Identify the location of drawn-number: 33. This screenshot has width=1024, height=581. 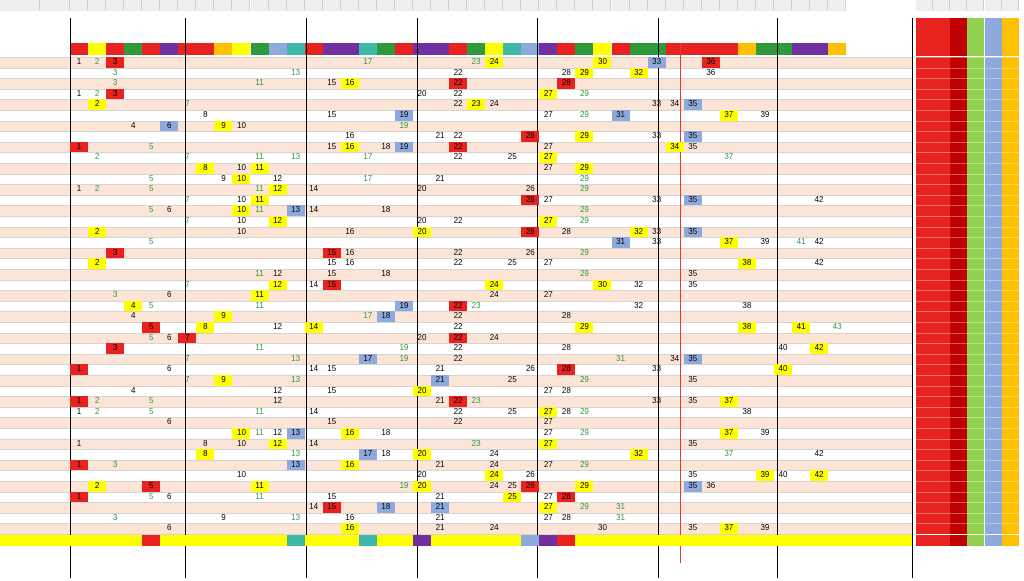
(657, 136).